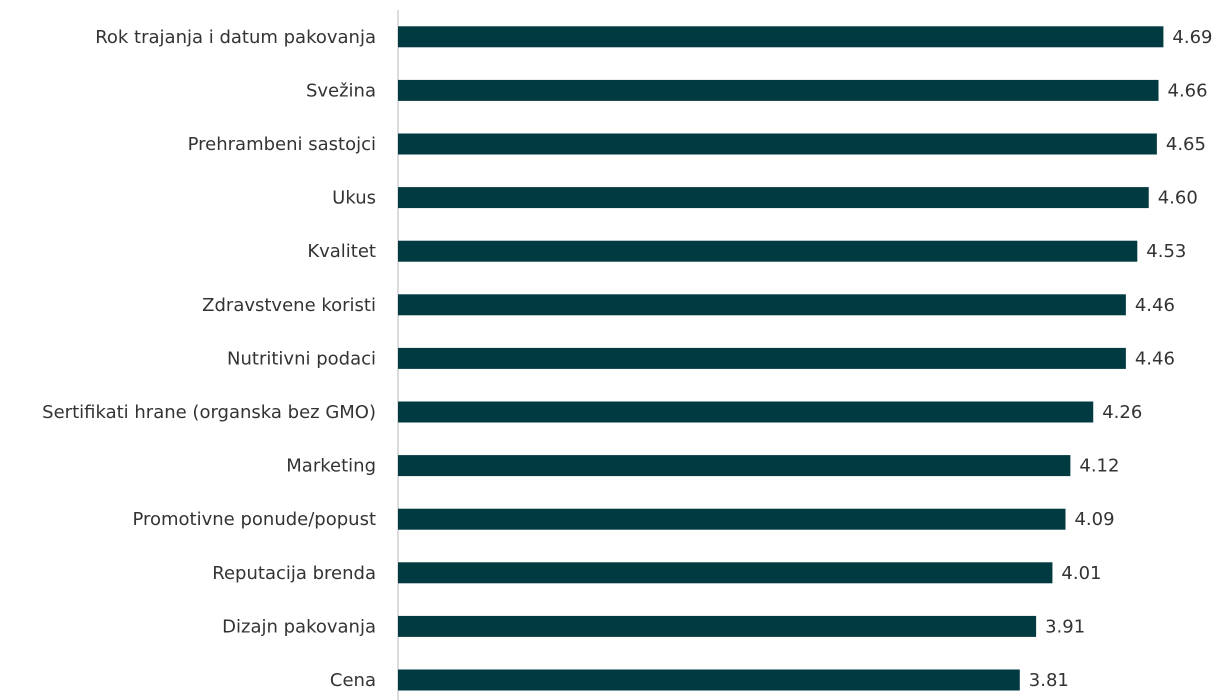 Image resolution: width=1221 pixels, height=700 pixels. What do you see at coordinates (209, 412) in the screenshot?
I see `category-label: Sertifikati hrane (organska bez GMO)` at bounding box center [209, 412].